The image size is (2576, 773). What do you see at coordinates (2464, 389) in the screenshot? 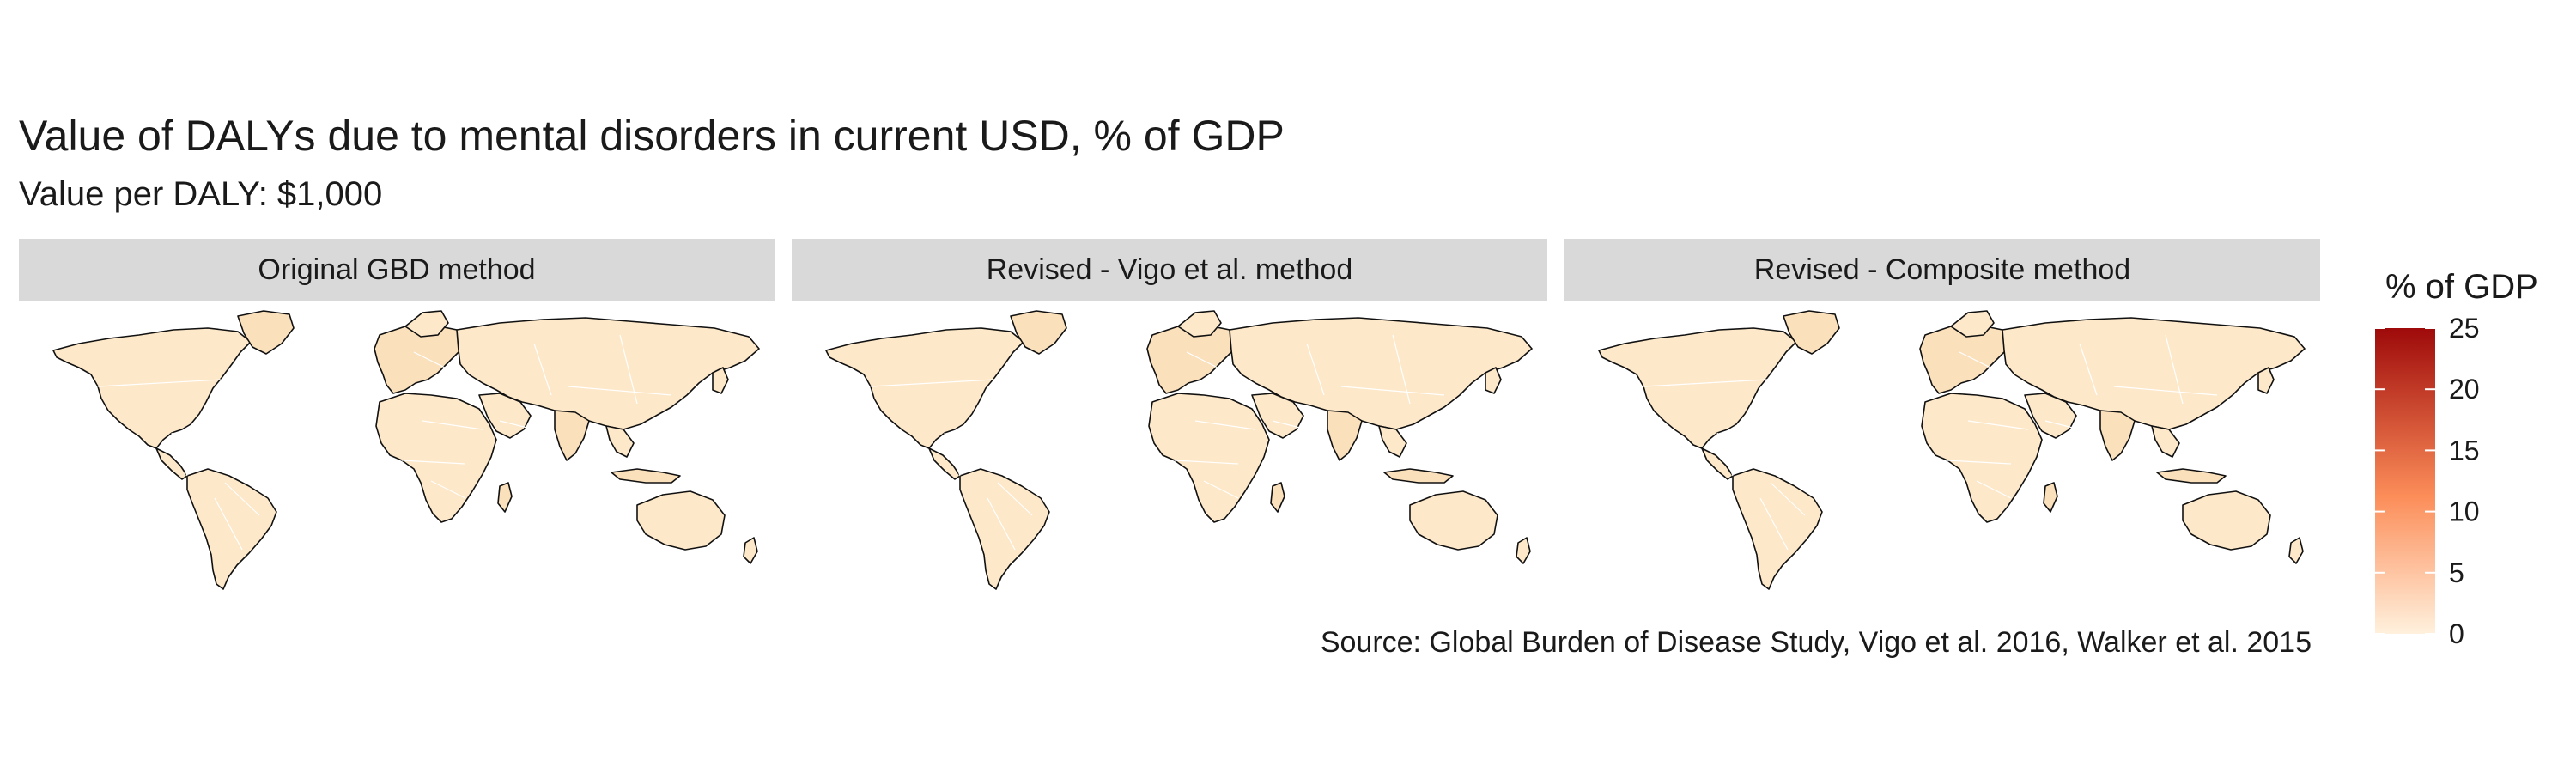
I see `legend-tick-label: 20` at bounding box center [2464, 389].